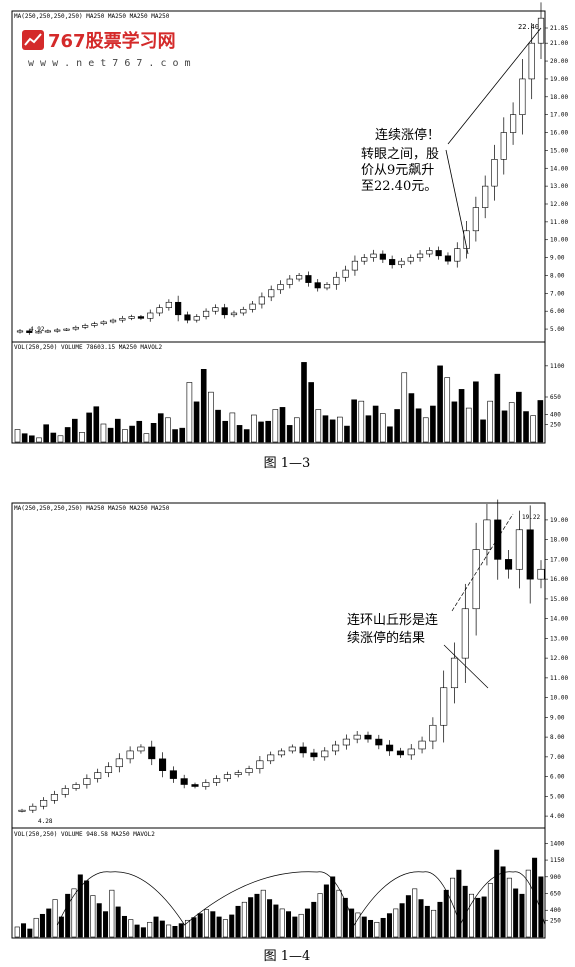 The image size is (575, 967). What do you see at coordinates (557, 796) in the screenshot?
I see `chart-2-ytick-label: 5.00` at bounding box center [557, 796].